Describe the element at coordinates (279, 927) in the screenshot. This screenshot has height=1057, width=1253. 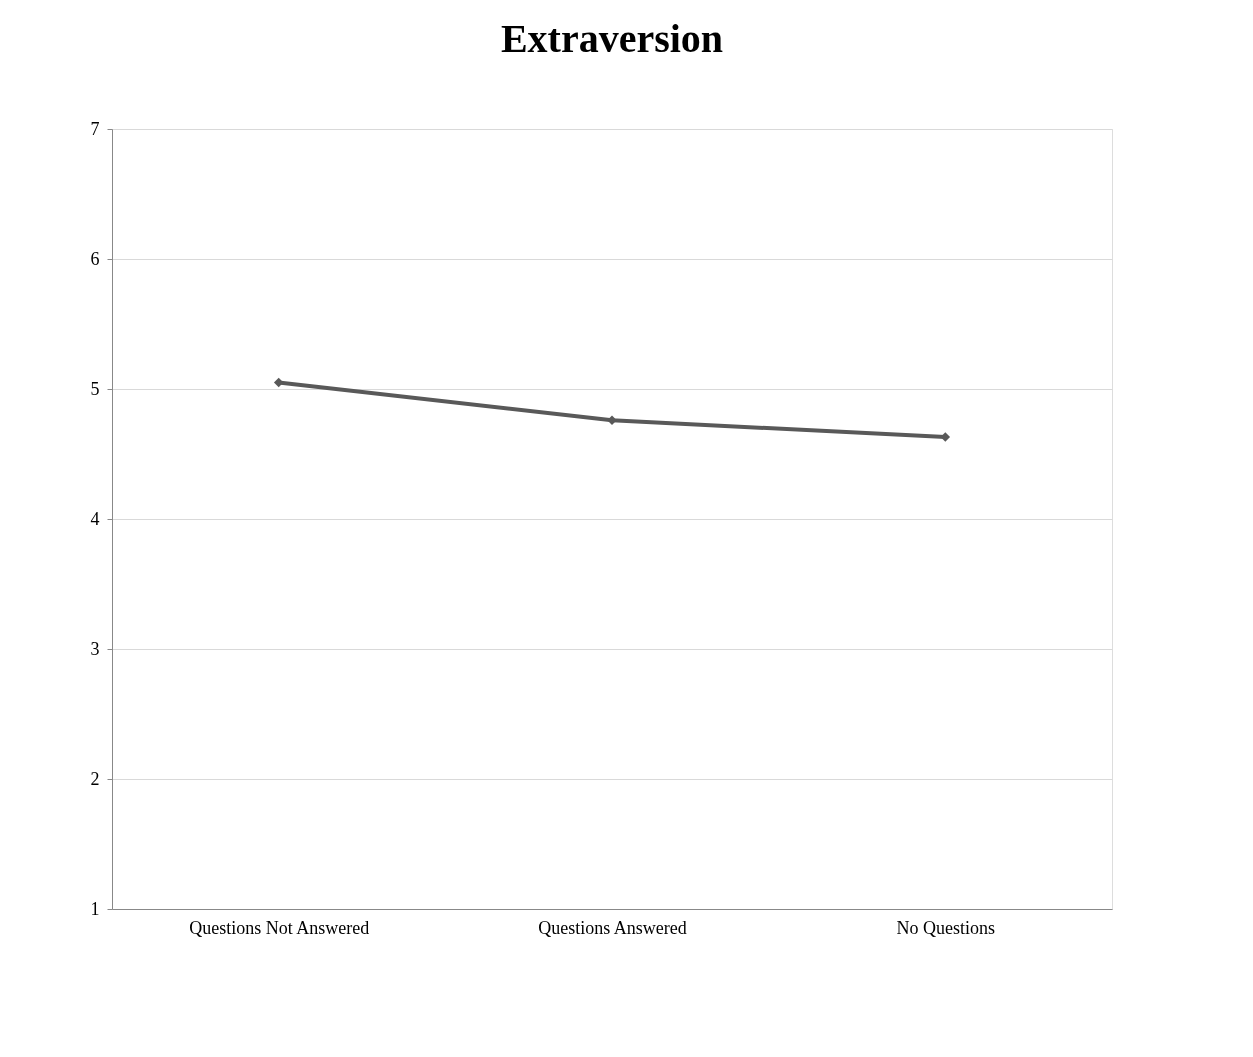
I see `x-tick-label: Questions Not Answered` at that location.